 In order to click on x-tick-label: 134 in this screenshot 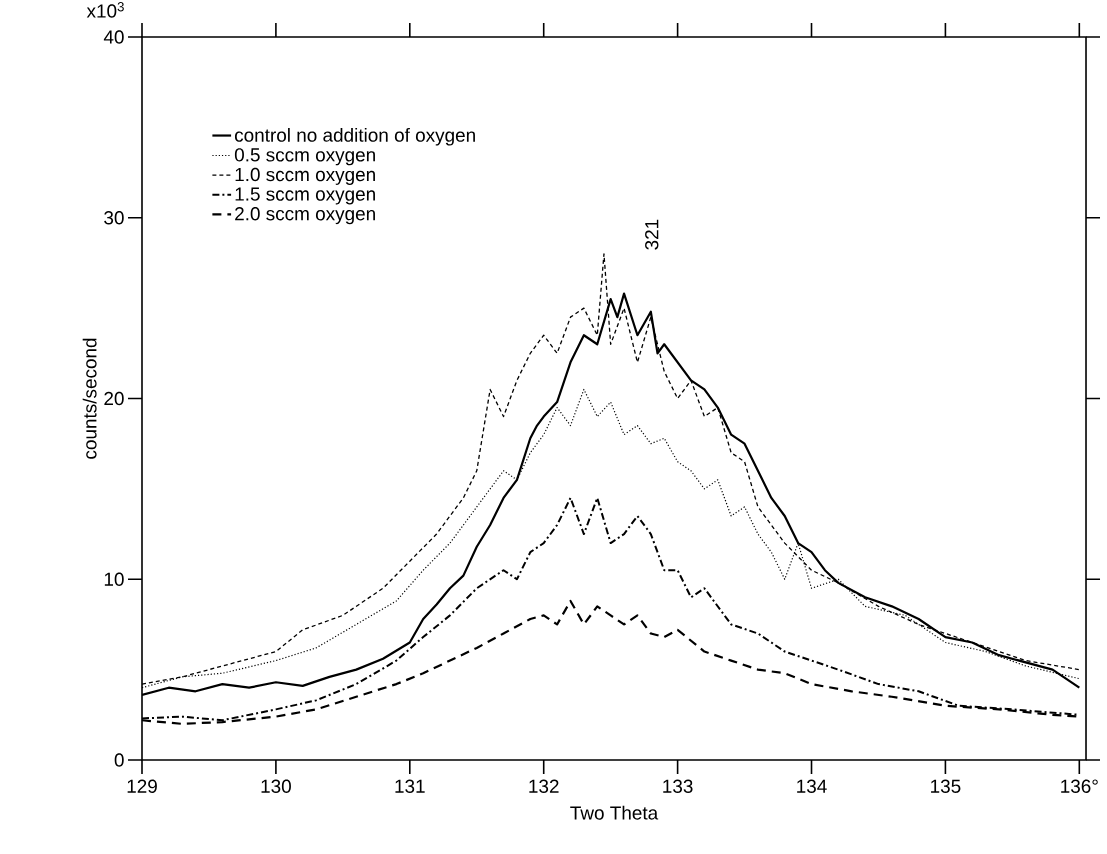, I will do `click(812, 786)`.